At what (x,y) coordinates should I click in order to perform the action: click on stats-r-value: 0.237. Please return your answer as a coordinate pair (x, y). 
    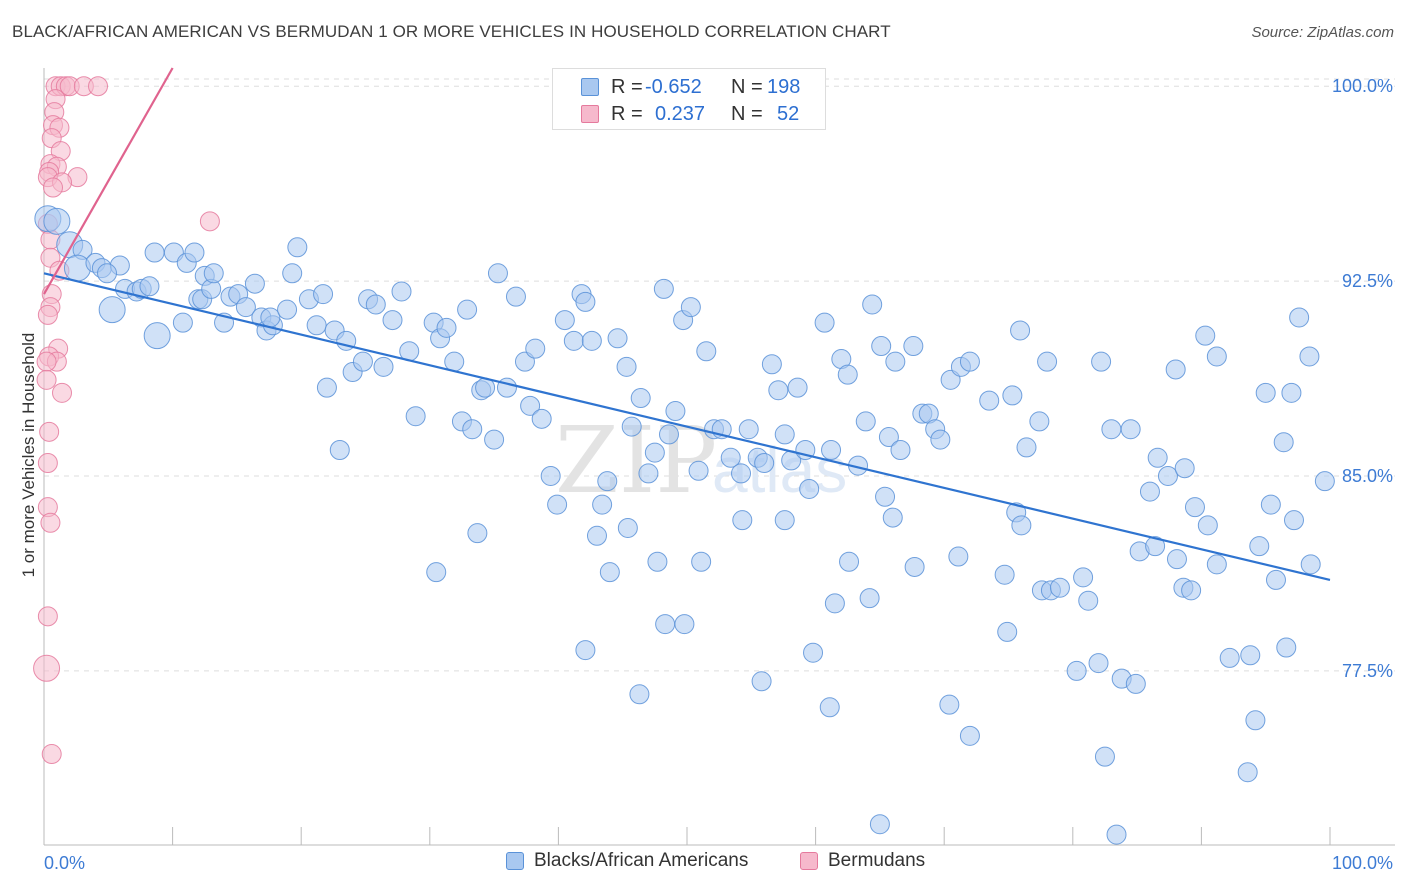
    Looking at the image, I should click on (680, 113).